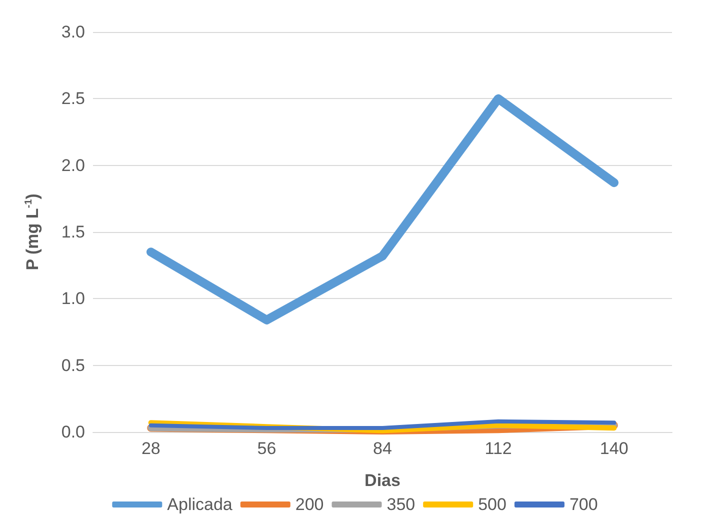 The width and height of the screenshot is (710, 528). Describe the element at coordinates (309, 504) in the screenshot. I see `legend-label: 200` at that location.